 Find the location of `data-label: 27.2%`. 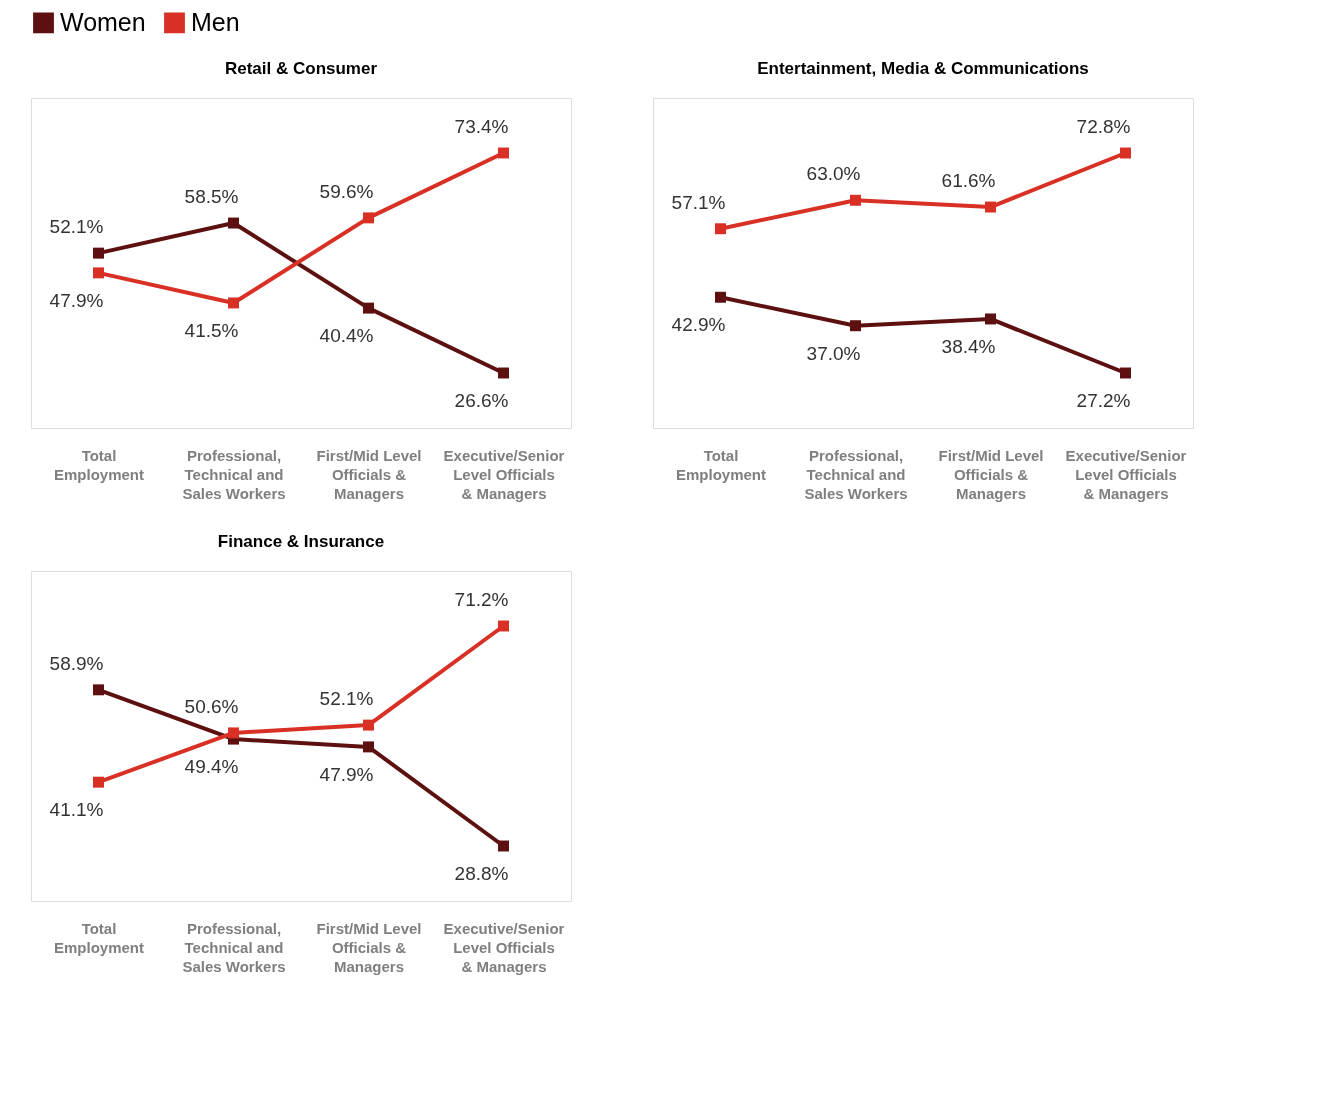

data-label: 27.2% is located at coordinates (1103, 400).